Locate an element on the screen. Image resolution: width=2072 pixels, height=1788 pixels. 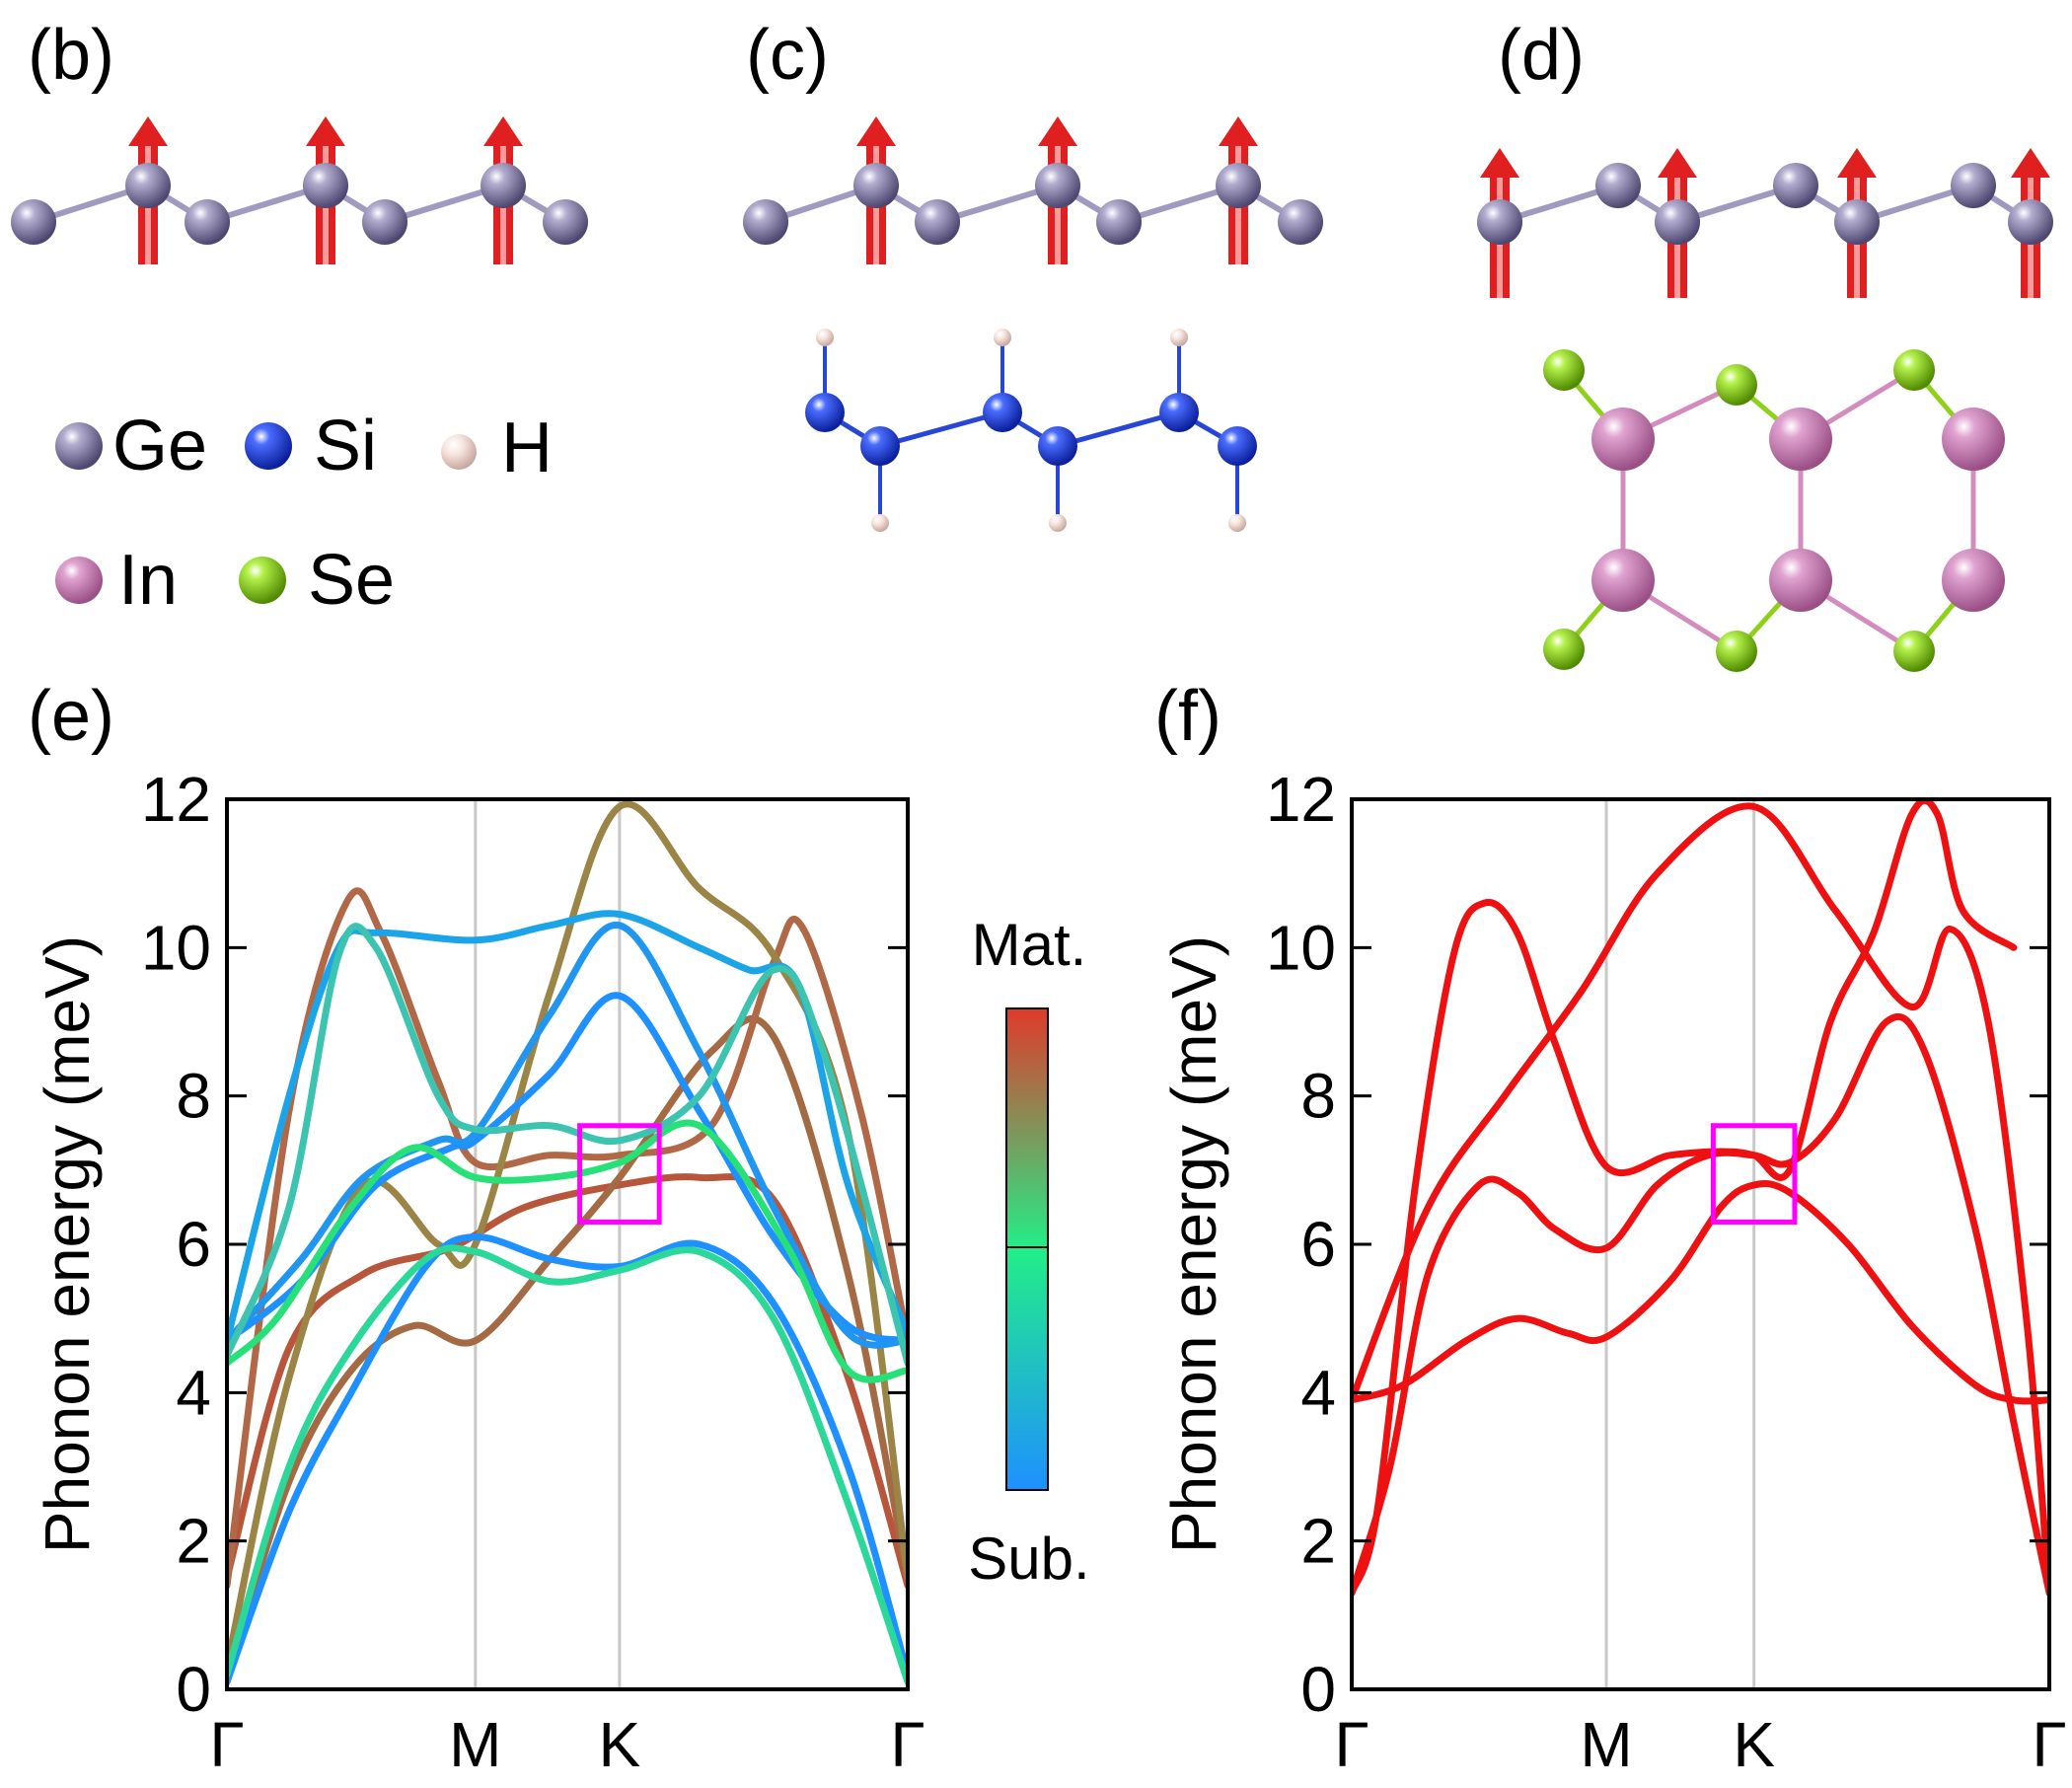
legend-ge-label: Ge is located at coordinates (160, 446).